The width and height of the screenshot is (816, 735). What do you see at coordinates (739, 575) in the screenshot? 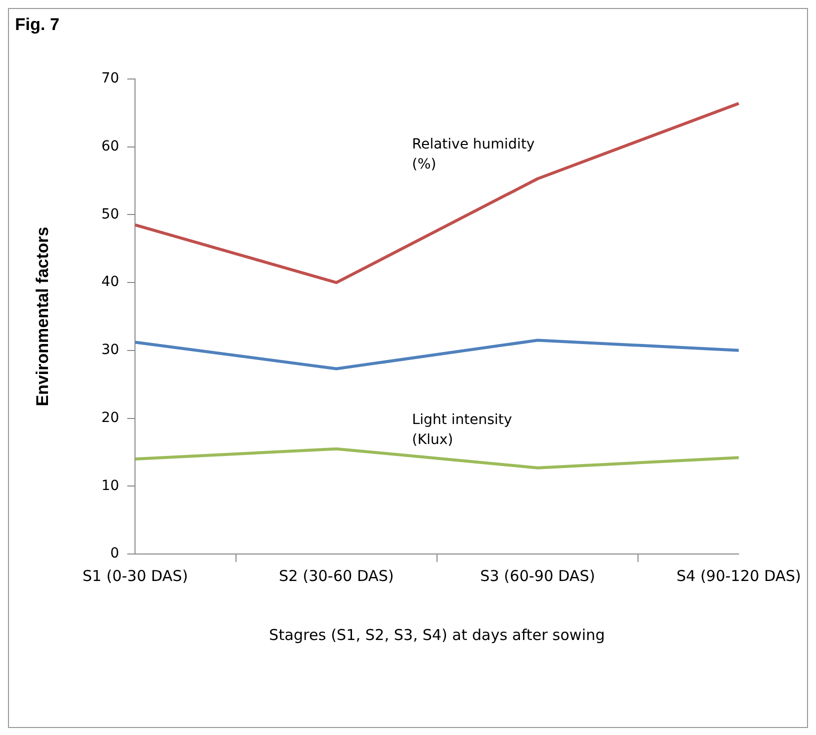
I see `x-tick-label: S4 (90-120 DAS)` at bounding box center [739, 575].